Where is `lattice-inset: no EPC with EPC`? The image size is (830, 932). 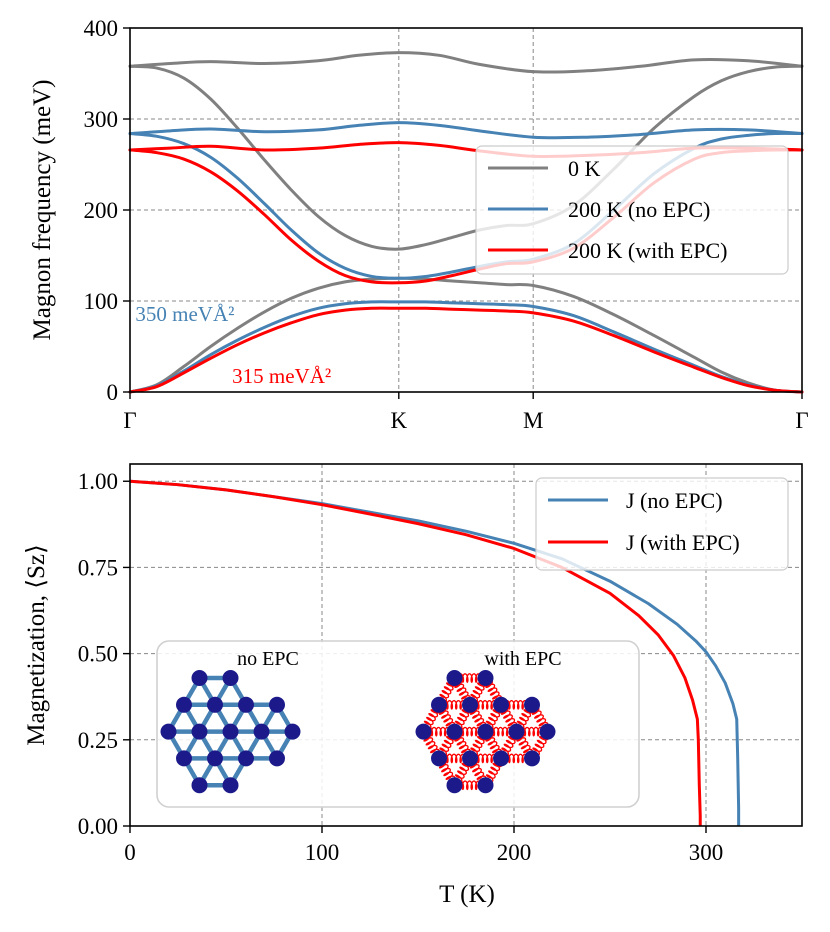
lattice-inset: no EPC with EPC is located at coordinates (398, 724).